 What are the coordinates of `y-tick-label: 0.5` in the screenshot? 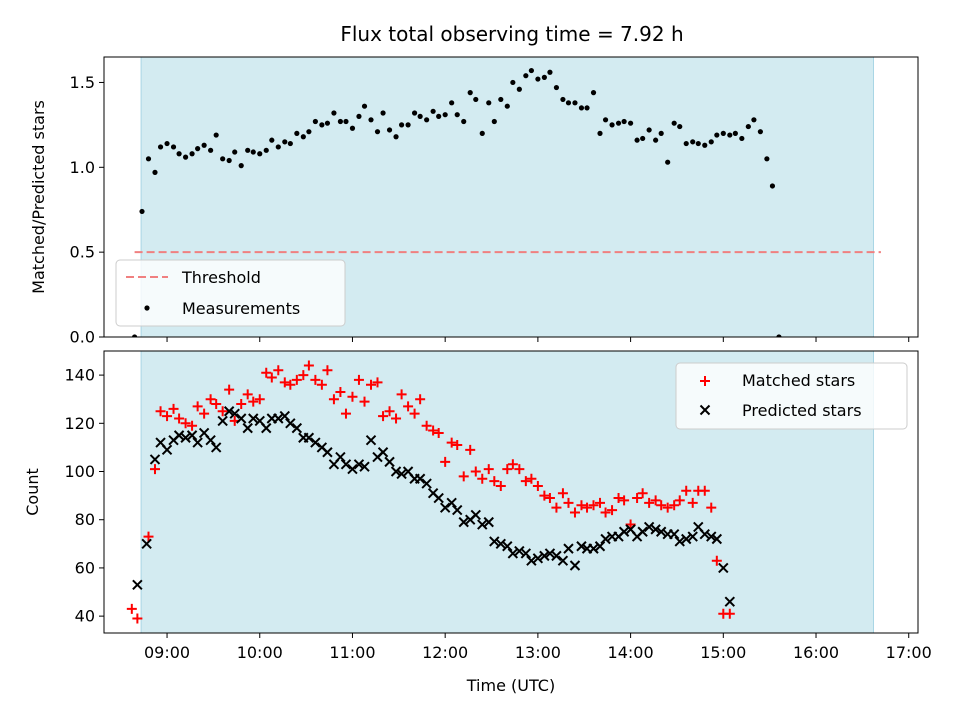 It's located at (82, 252).